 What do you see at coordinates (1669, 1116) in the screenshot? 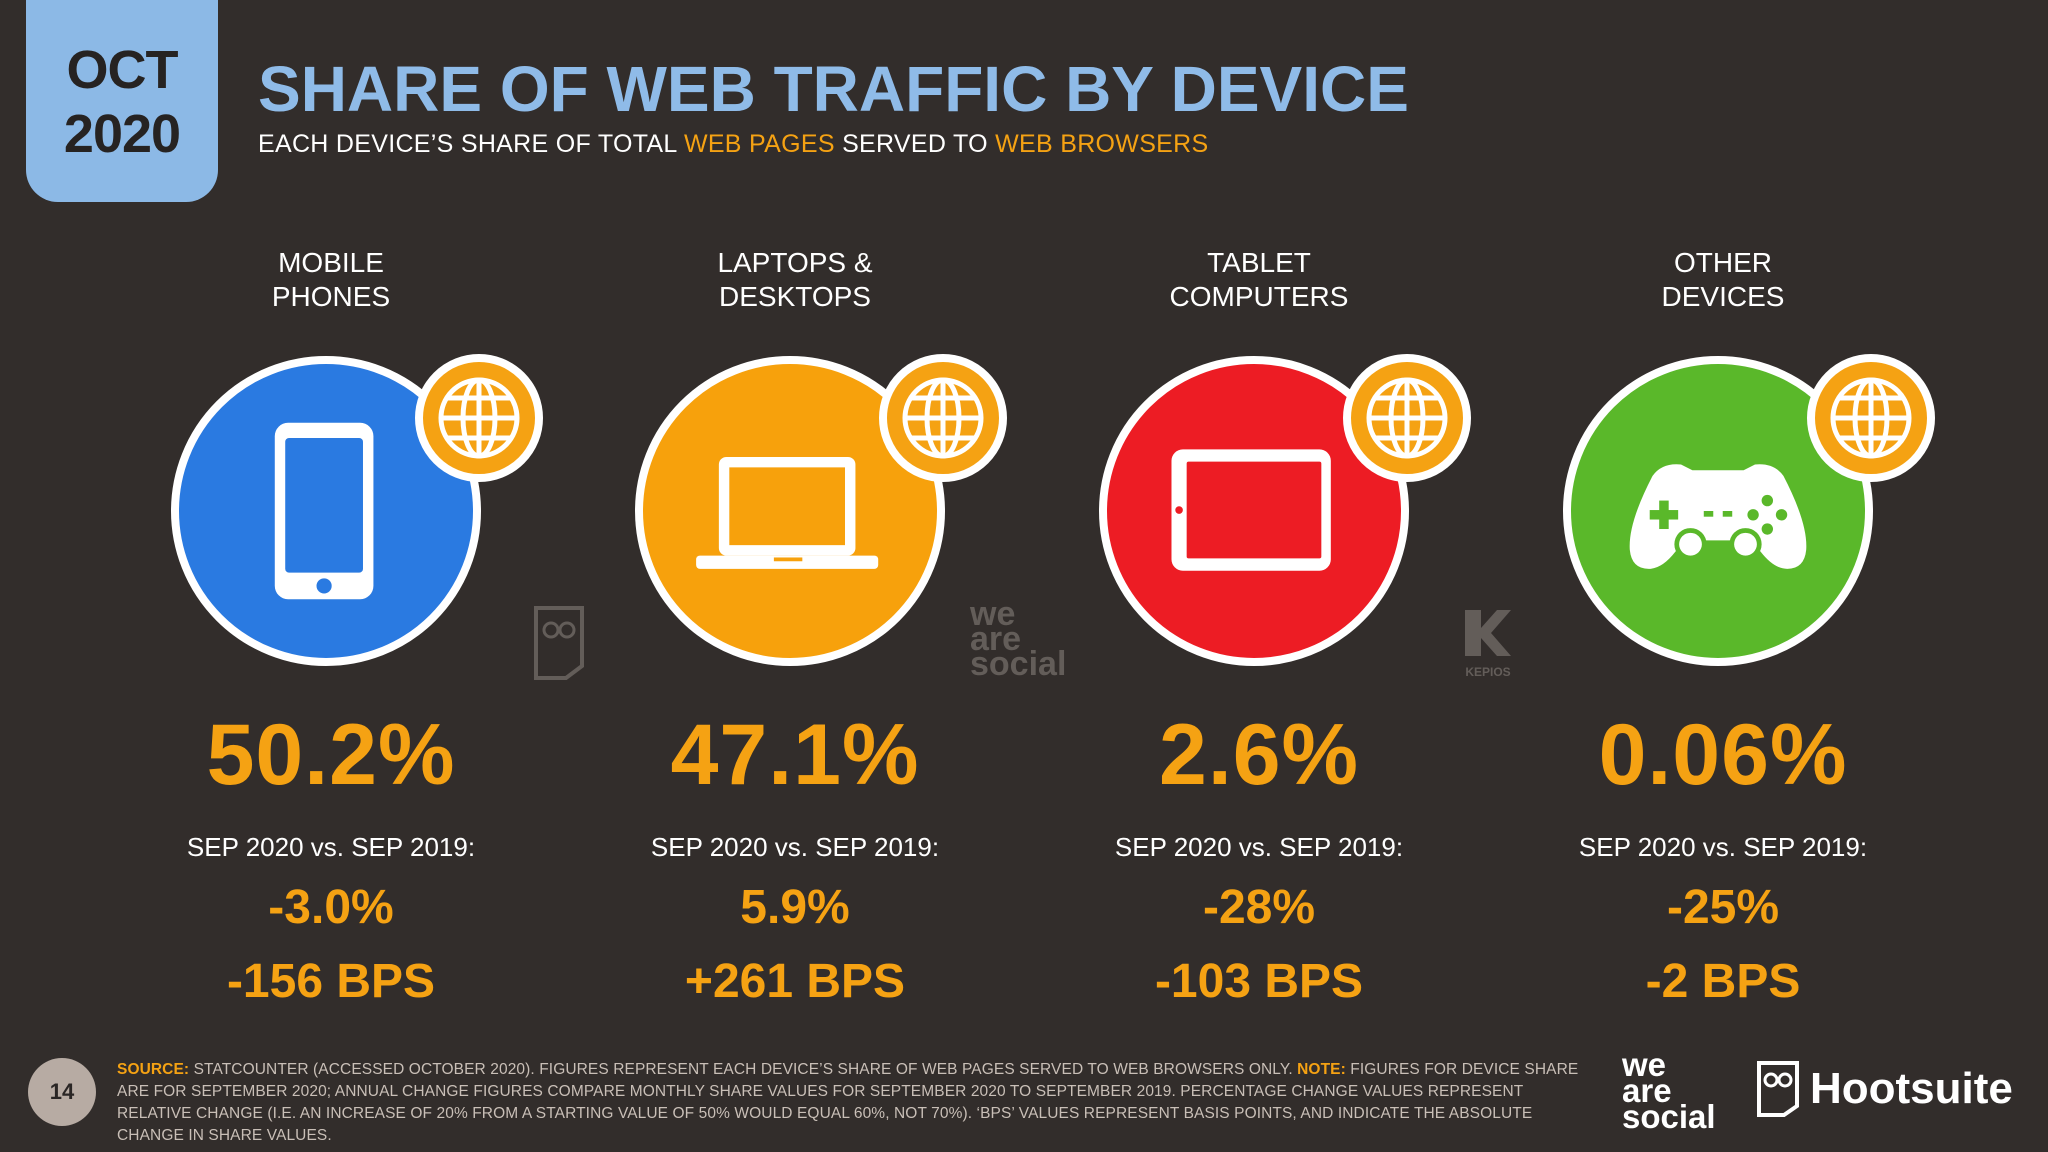
I see `logo-social: social` at bounding box center [1669, 1116].